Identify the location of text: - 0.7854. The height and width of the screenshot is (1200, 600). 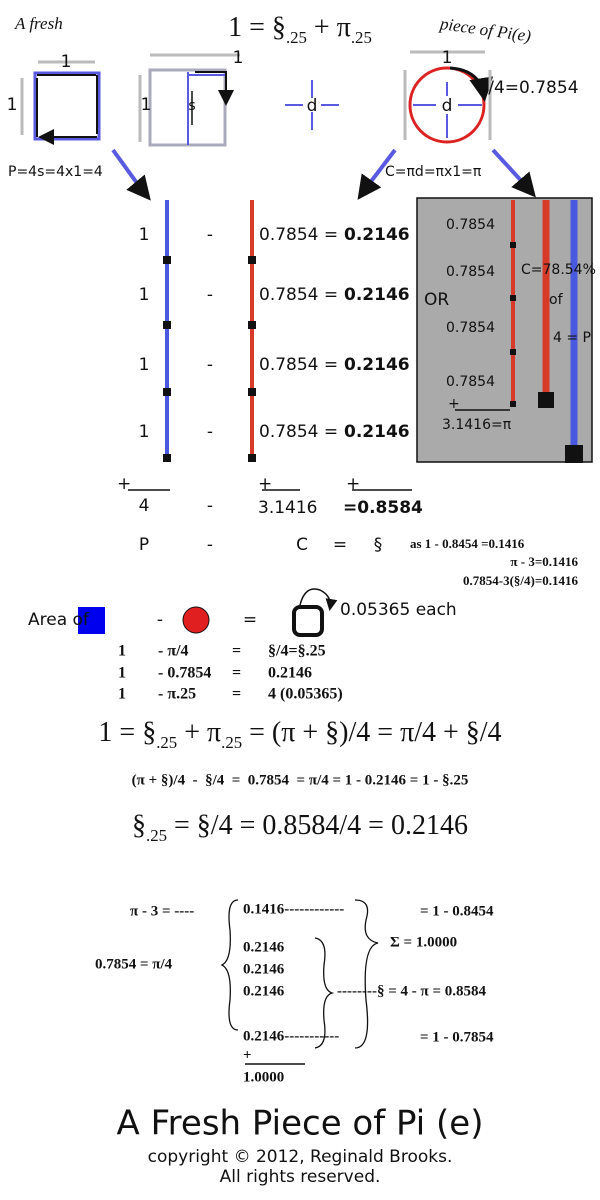
(184, 673).